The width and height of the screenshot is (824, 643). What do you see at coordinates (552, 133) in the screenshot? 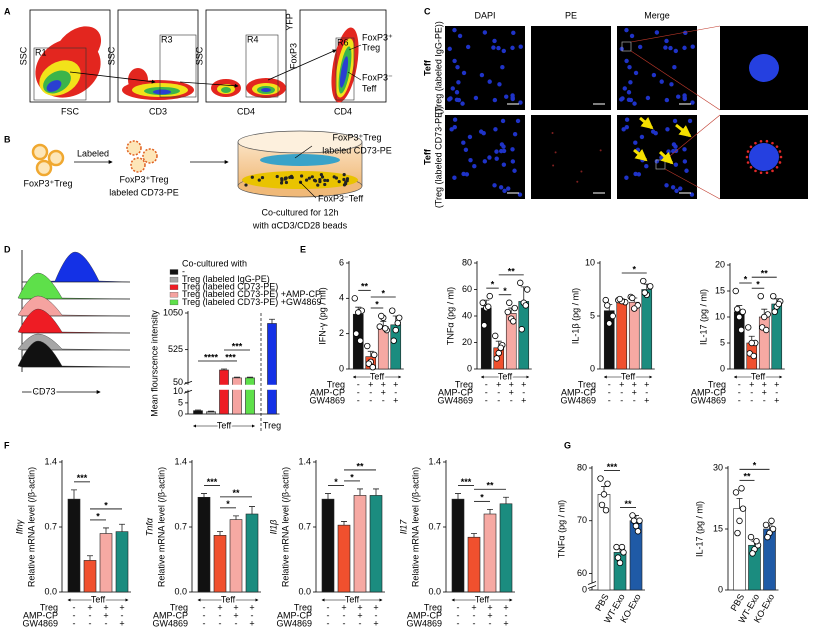
I see `pe-signal` at bounding box center [552, 133].